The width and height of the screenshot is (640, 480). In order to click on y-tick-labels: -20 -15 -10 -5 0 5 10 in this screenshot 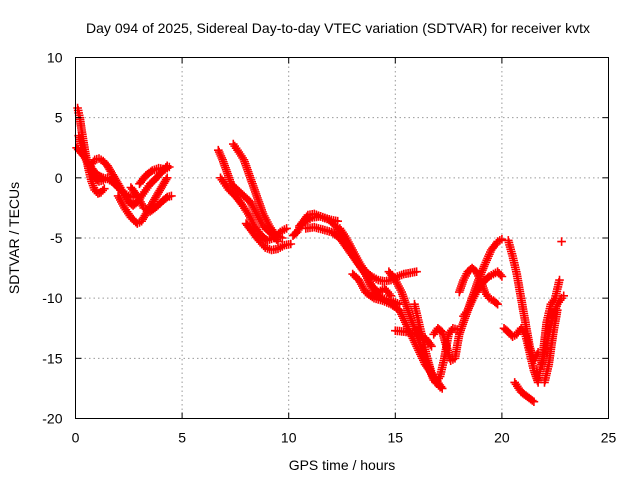, I will do `click(52, 238)`.